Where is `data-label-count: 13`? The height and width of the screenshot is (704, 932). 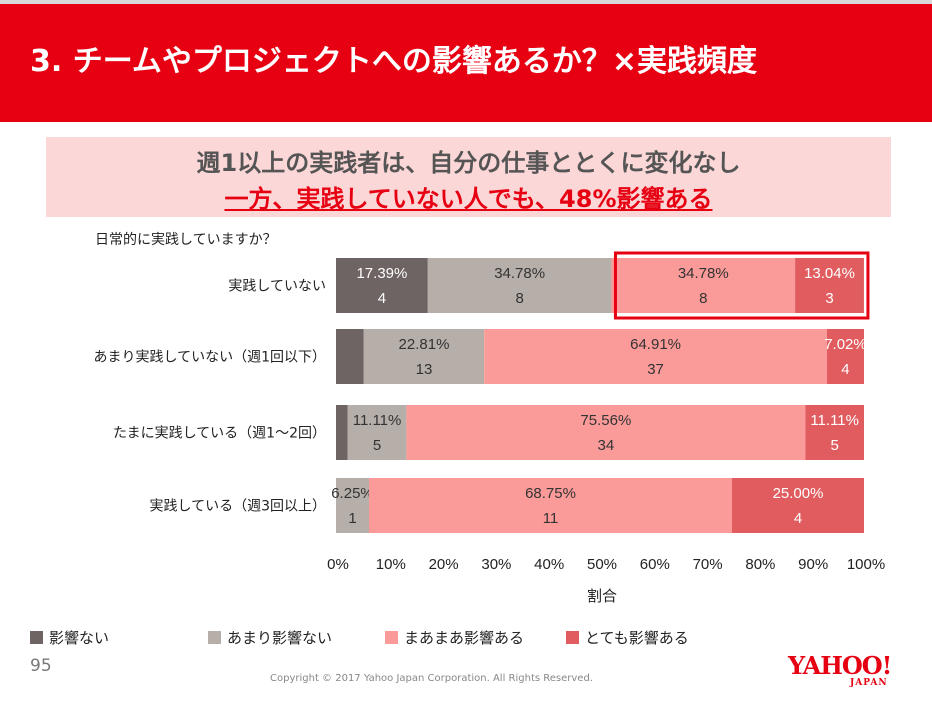
data-label-count: 13 is located at coordinates (424, 369).